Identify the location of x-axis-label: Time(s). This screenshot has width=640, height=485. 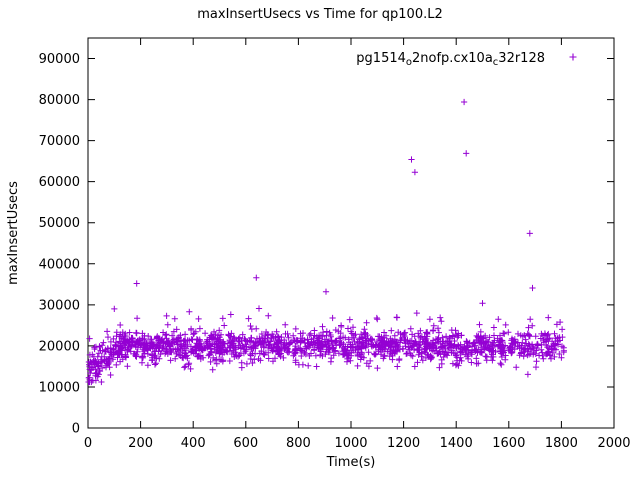
(351, 462).